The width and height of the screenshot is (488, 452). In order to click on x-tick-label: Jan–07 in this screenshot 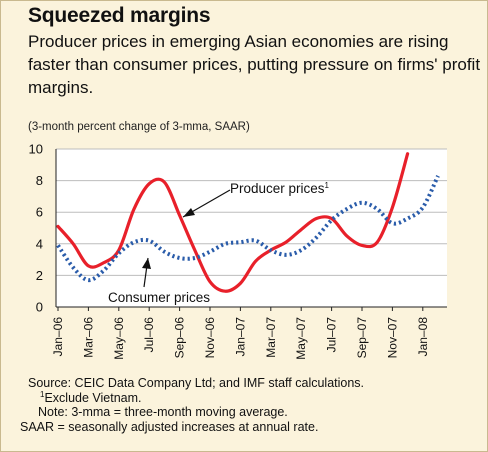, I will do `click(240, 337)`.